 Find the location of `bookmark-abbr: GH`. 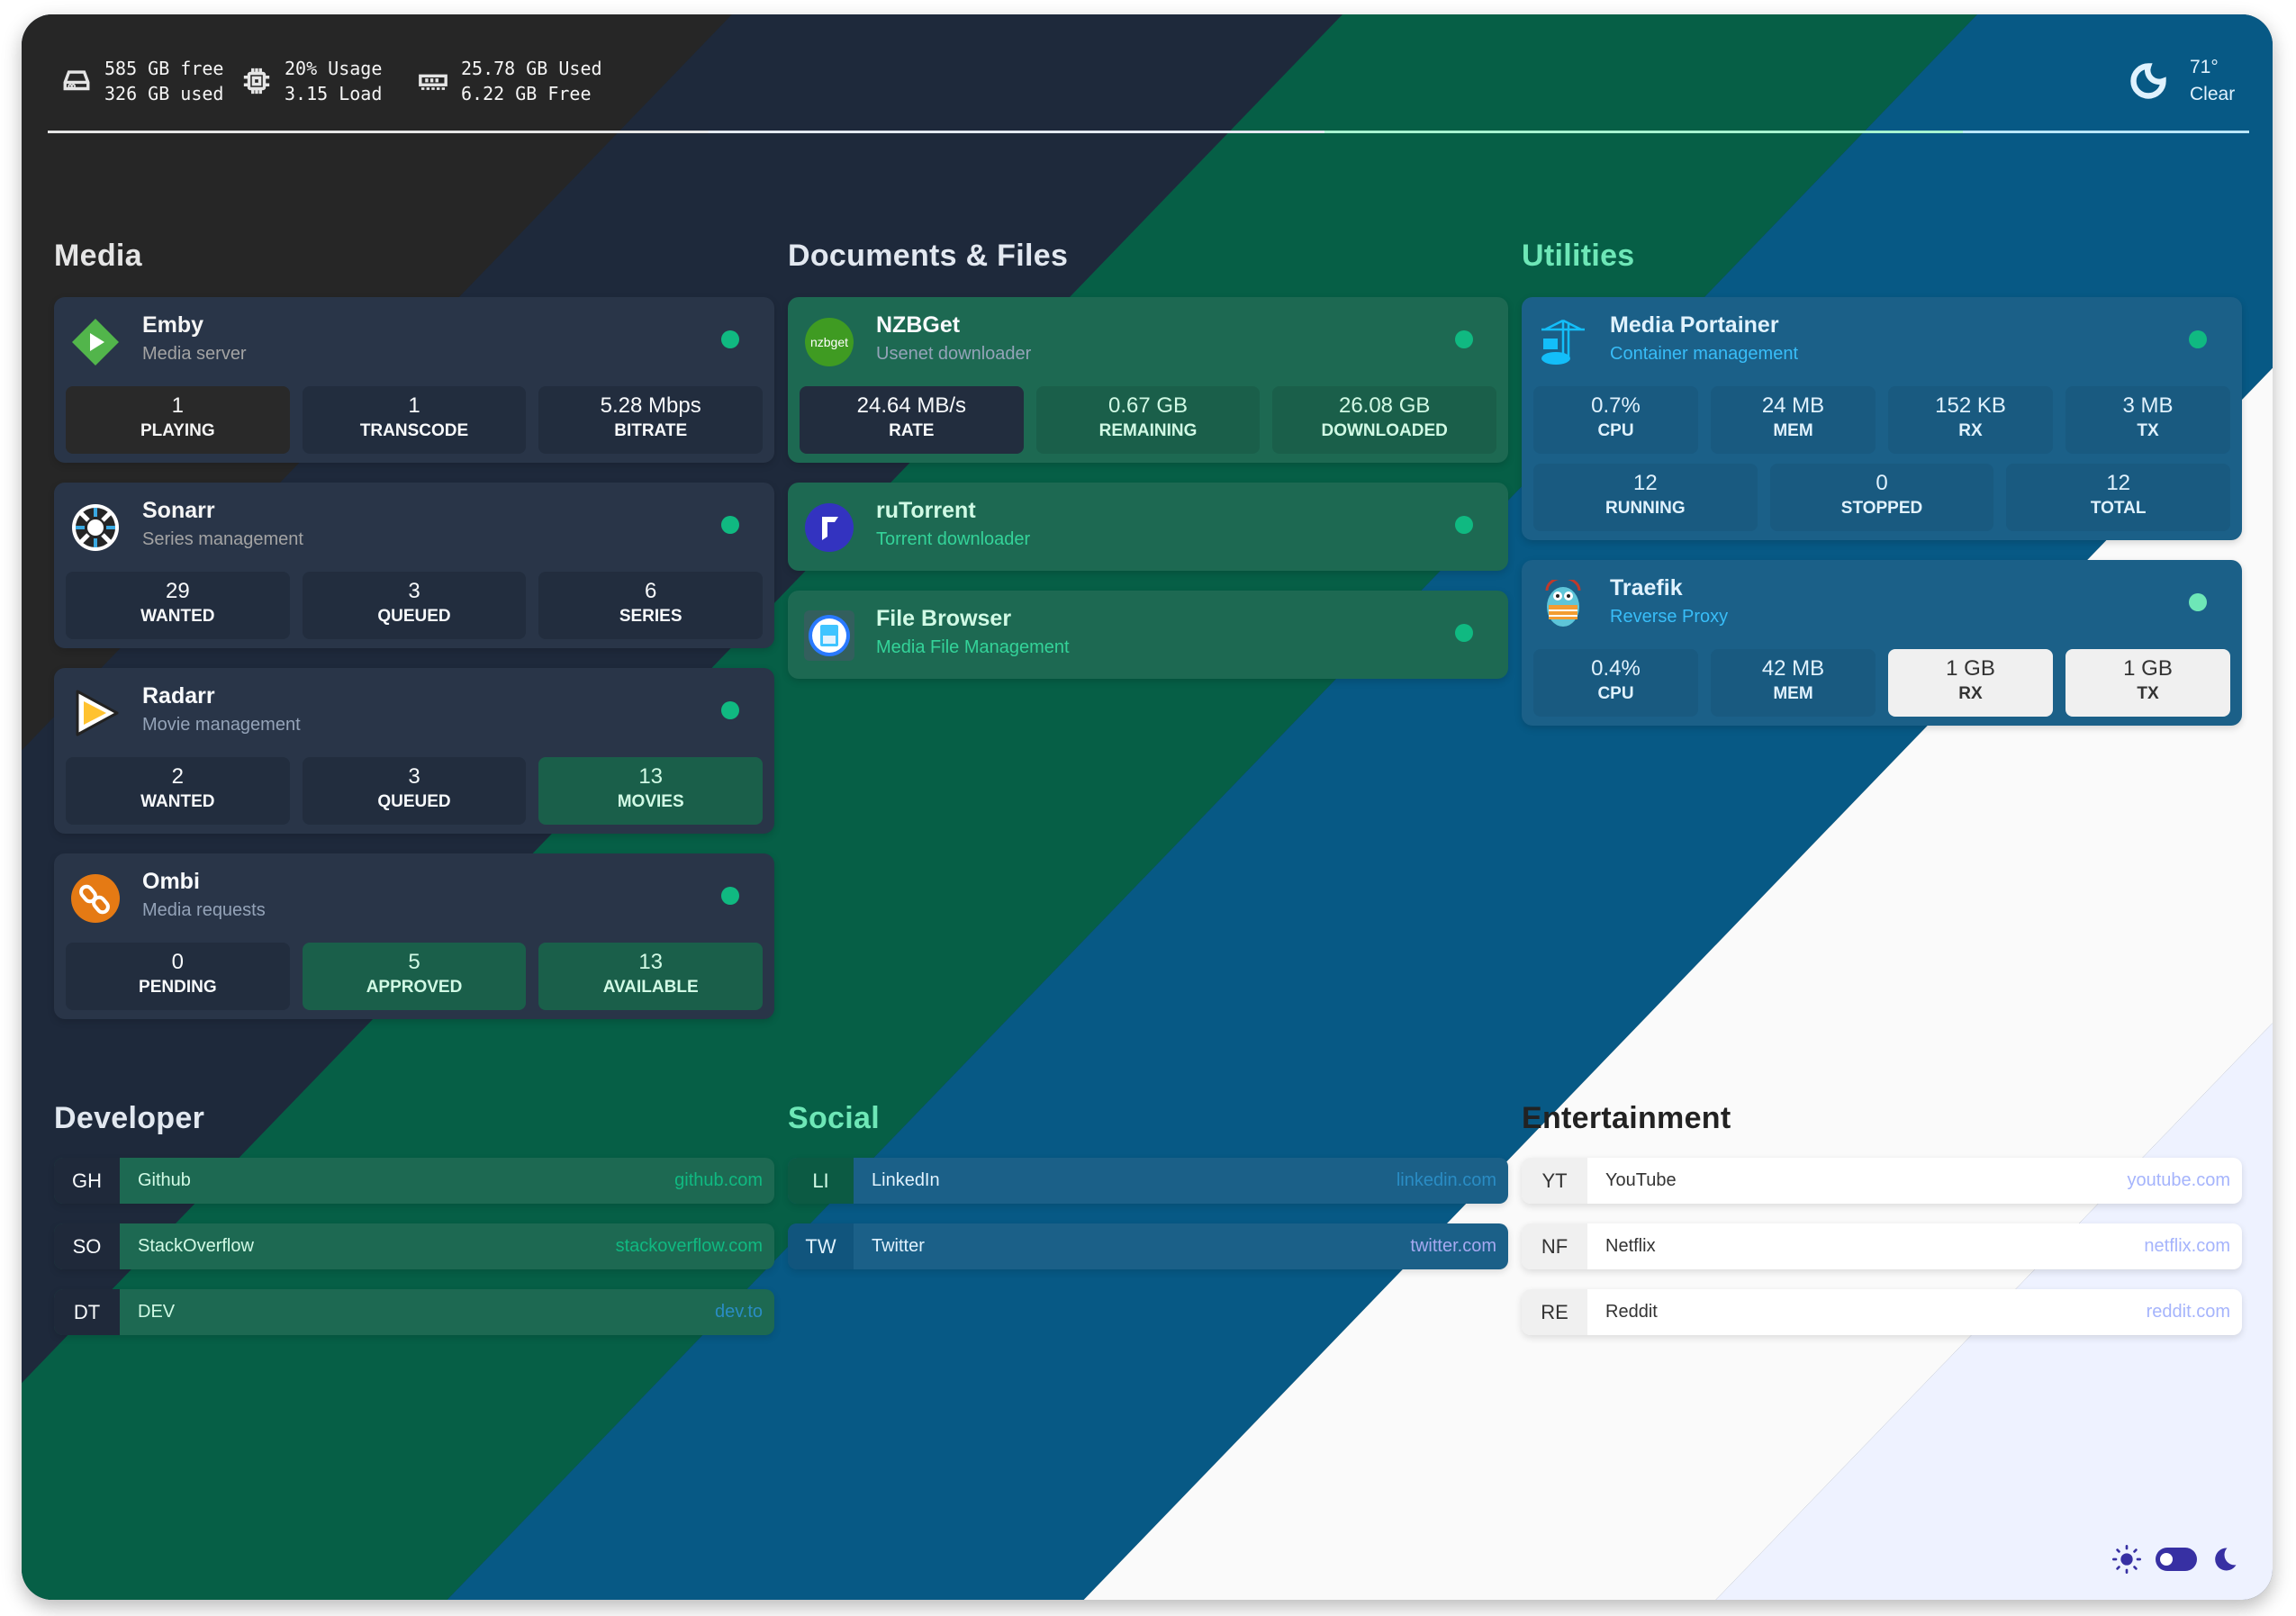

bookmark-abbr: GH is located at coordinates (87, 1181).